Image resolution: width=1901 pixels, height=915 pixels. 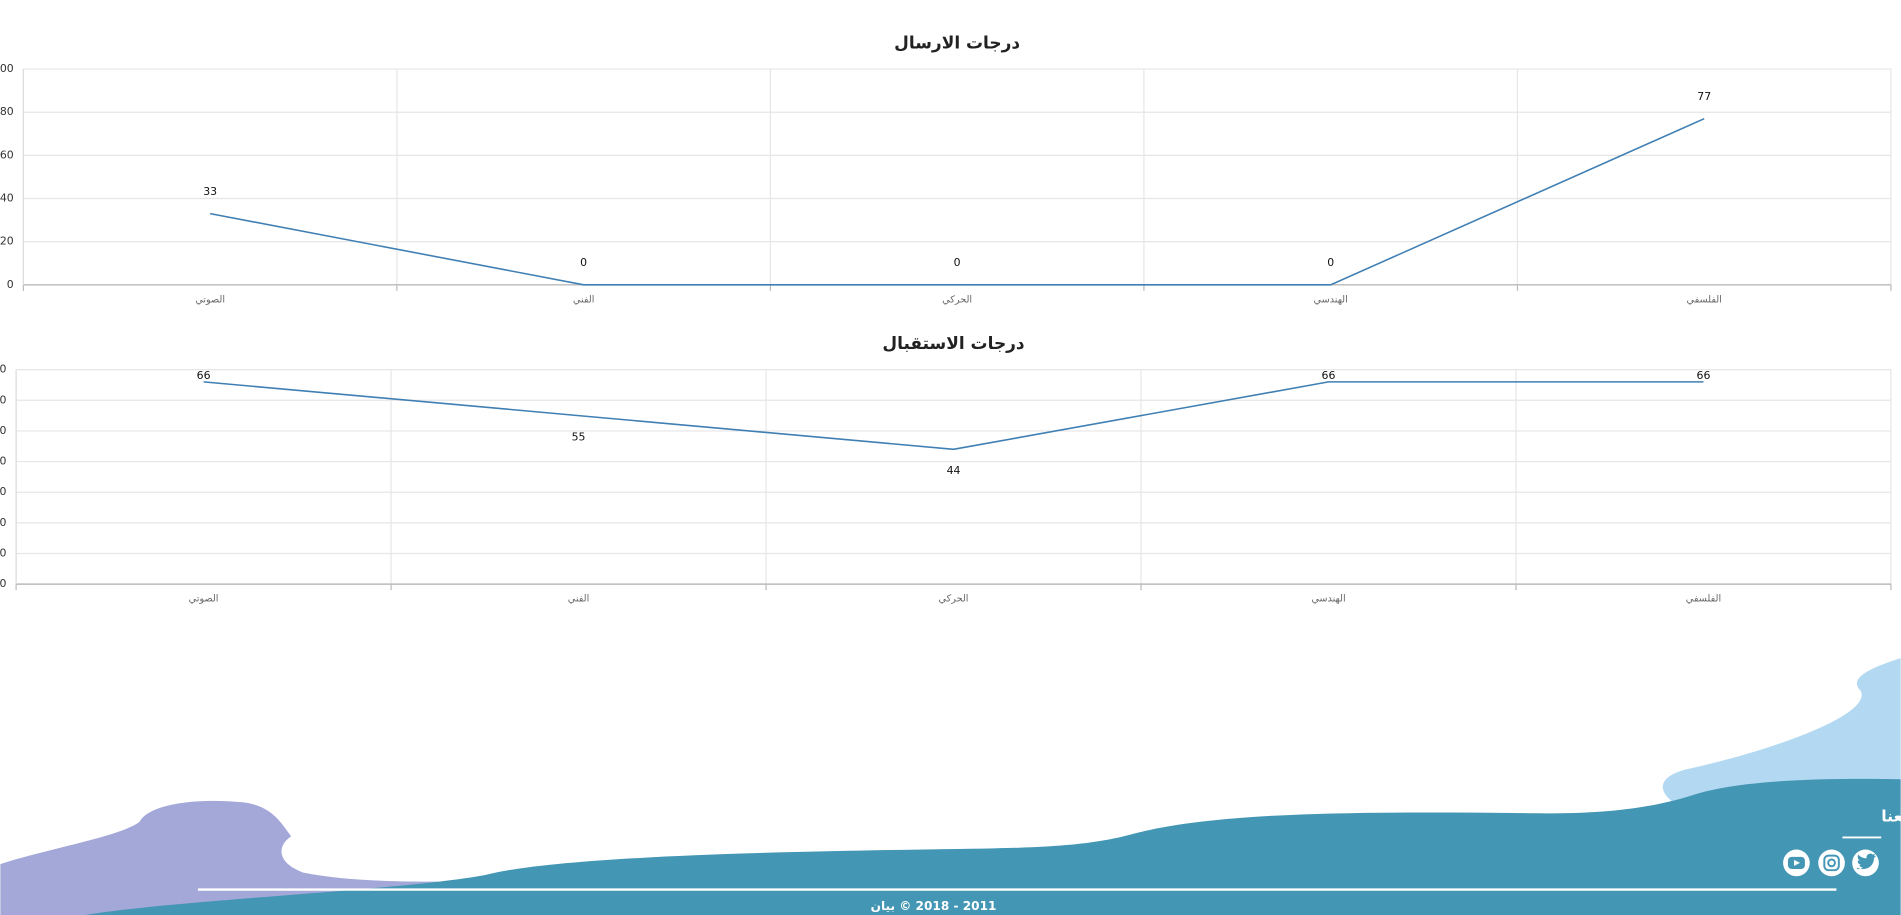 What do you see at coordinates (210, 191) in the screenshot?
I see `data-label: 33` at bounding box center [210, 191].